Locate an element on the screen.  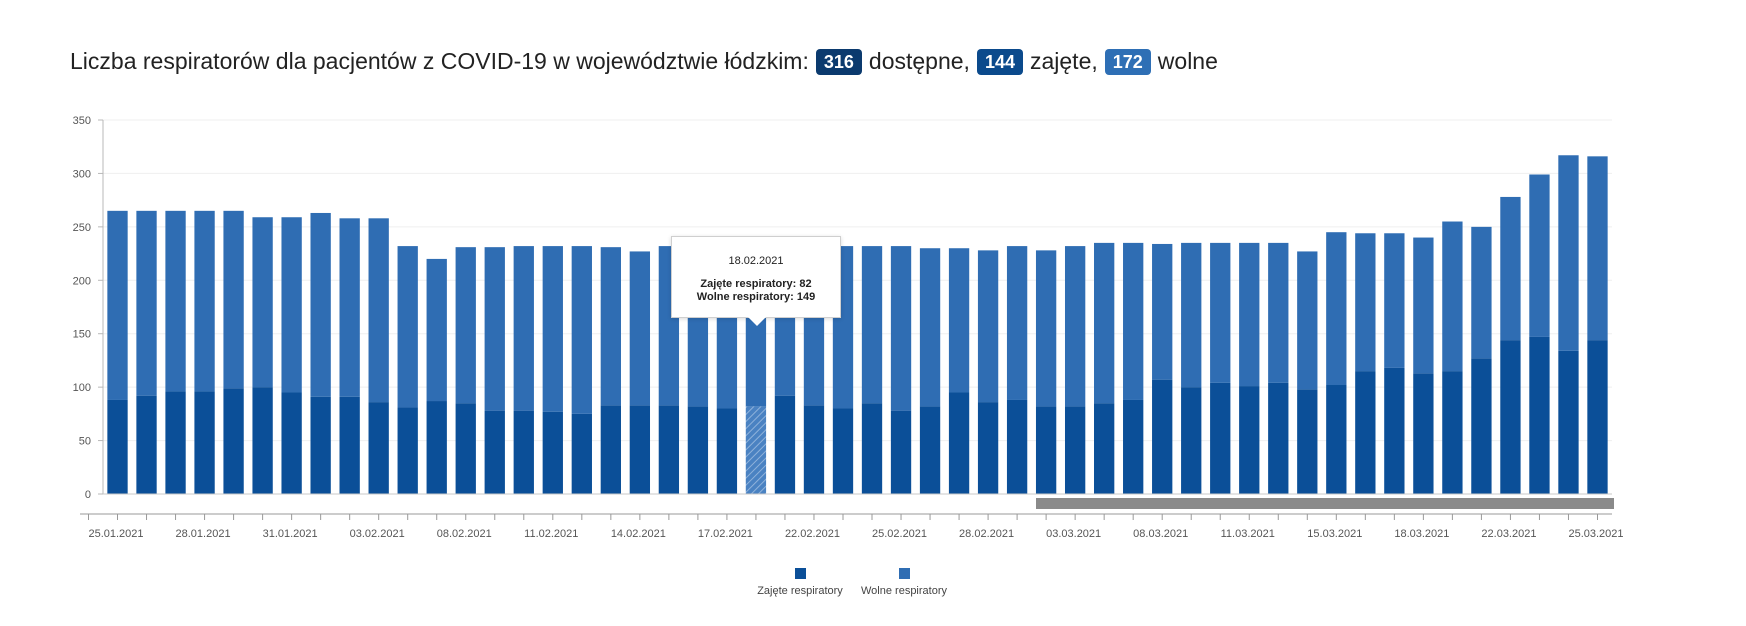
free-count-badge: 172 is located at coordinates (1127, 61).